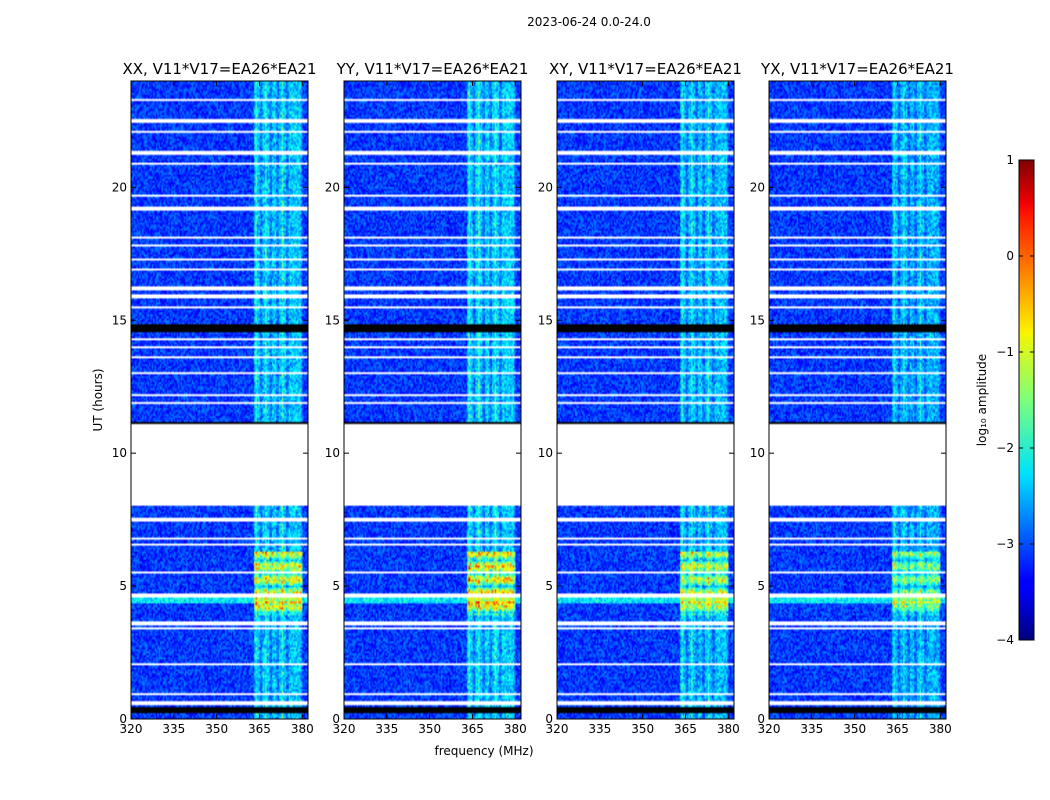 The width and height of the screenshot is (1050, 800). Describe the element at coordinates (1010, 160) in the screenshot. I see `colorbar-tick-label: 1` at that location.